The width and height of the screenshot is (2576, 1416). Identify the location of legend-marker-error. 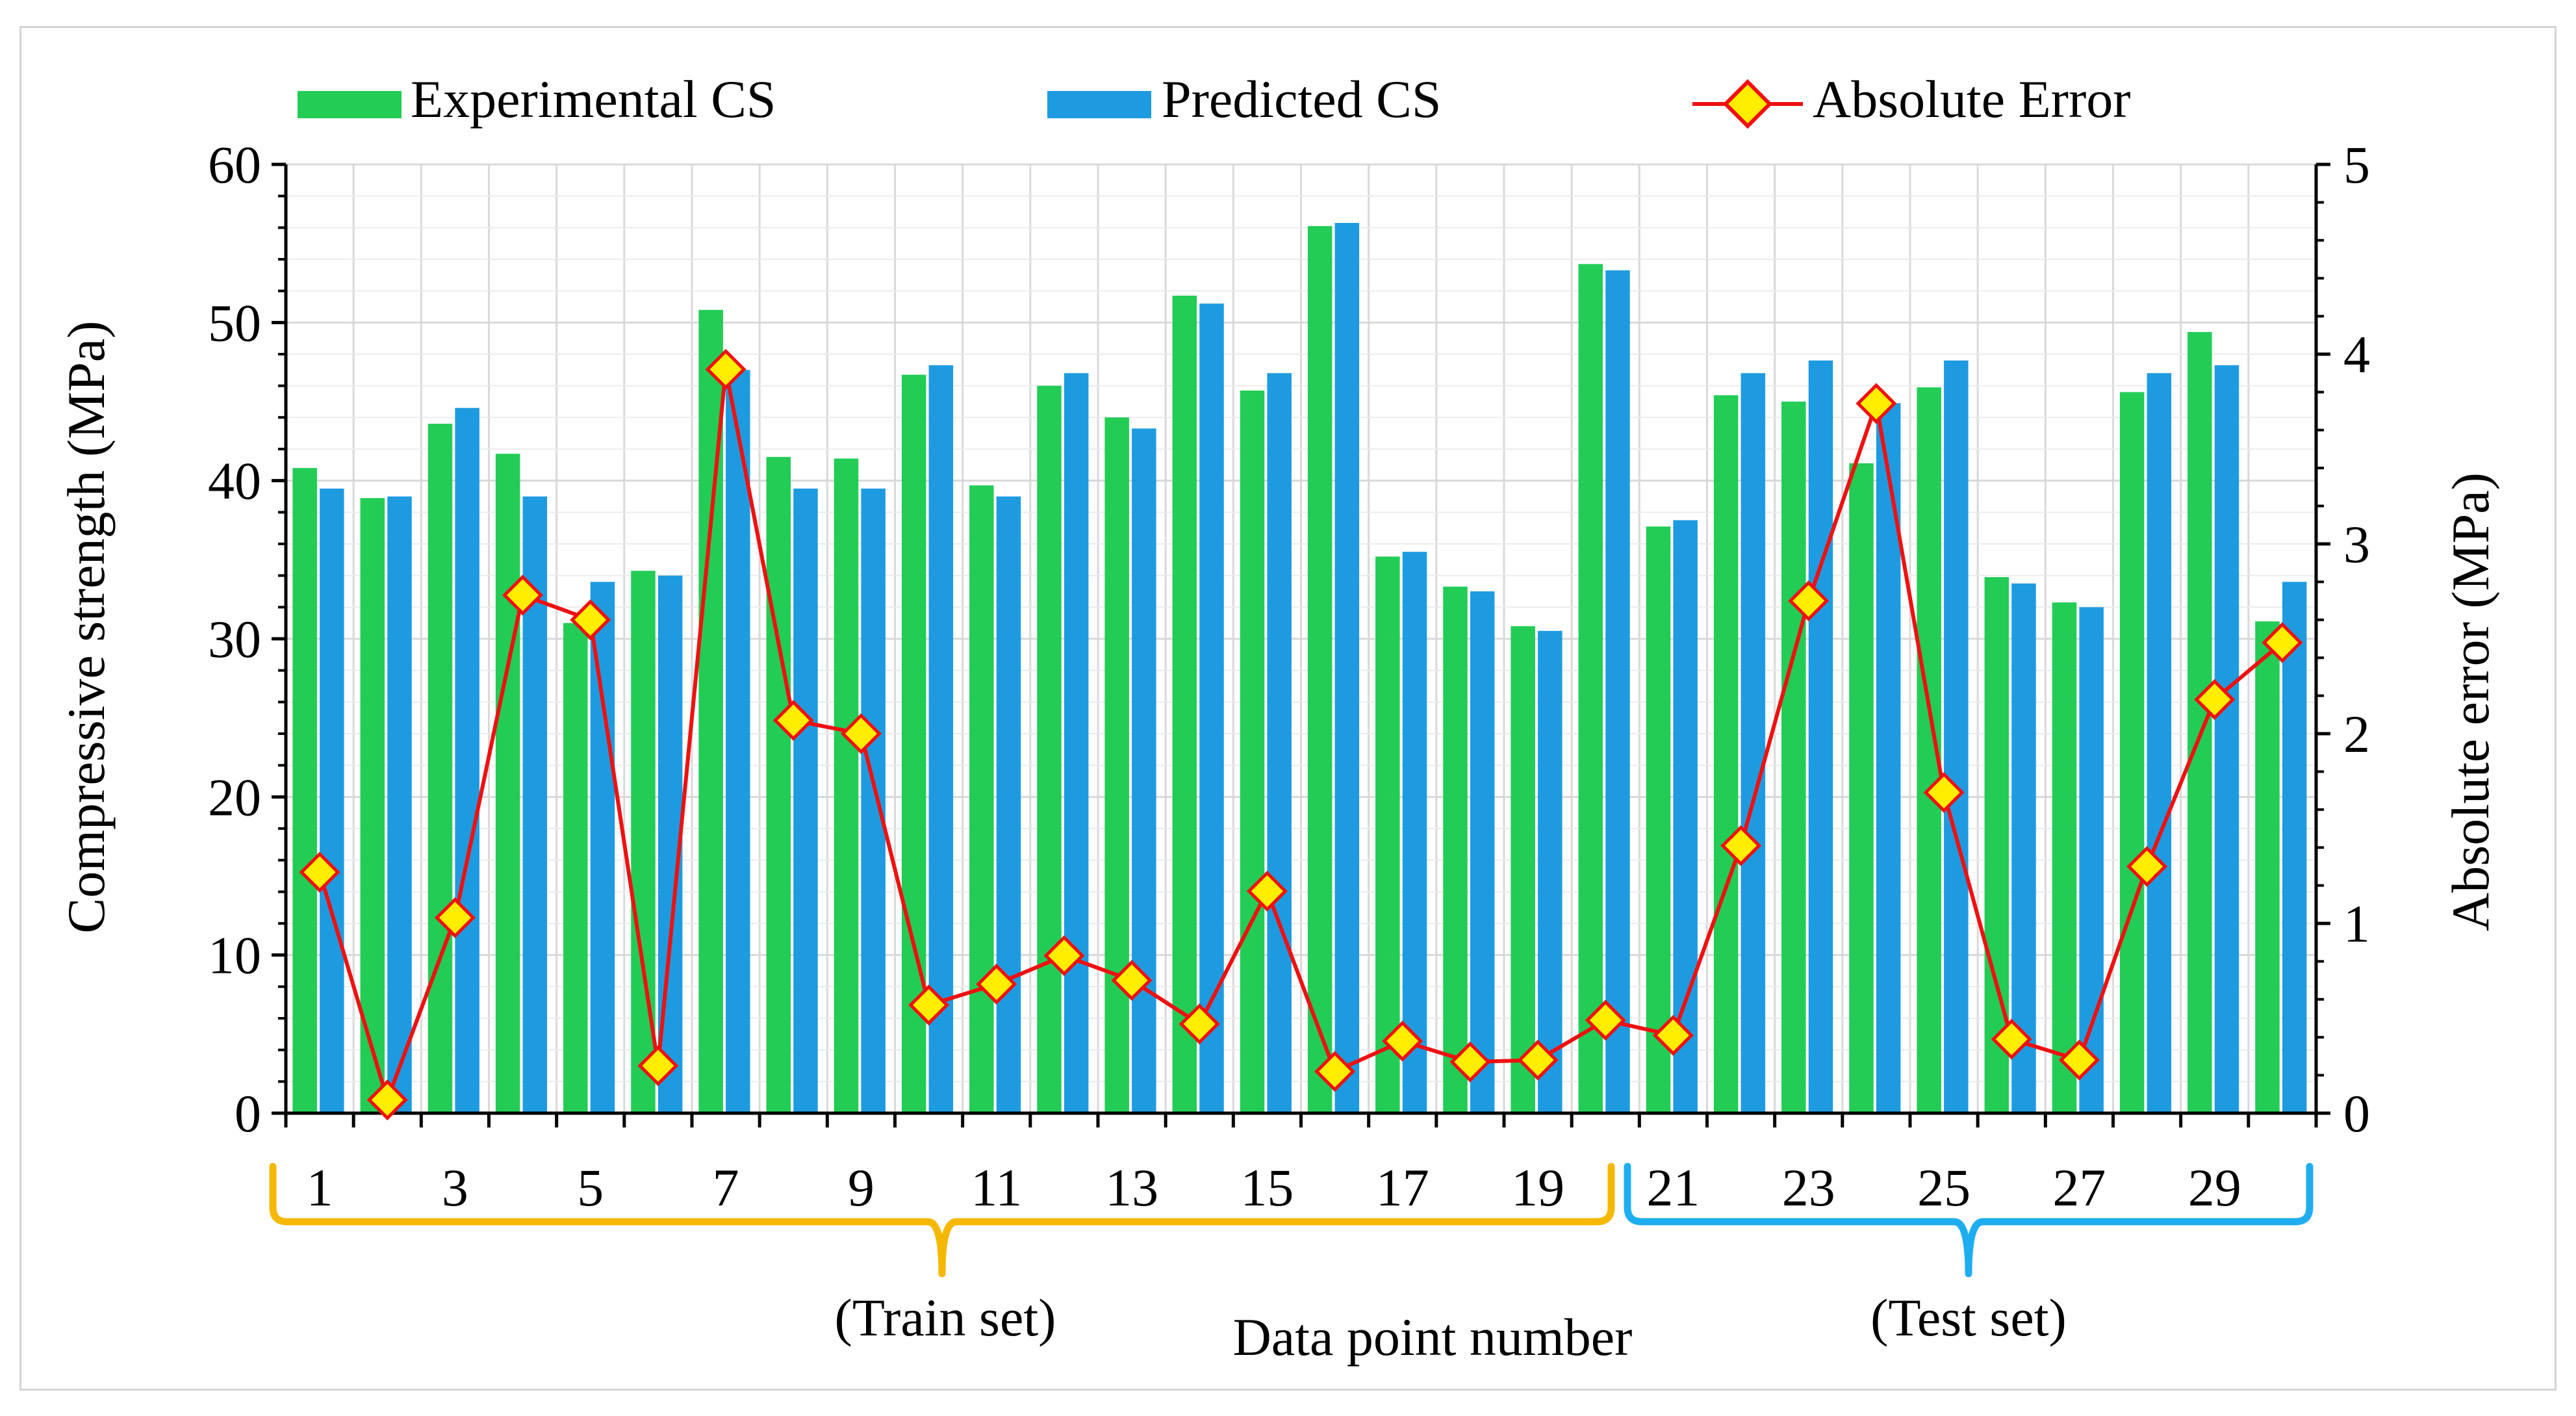
(1747, 104).